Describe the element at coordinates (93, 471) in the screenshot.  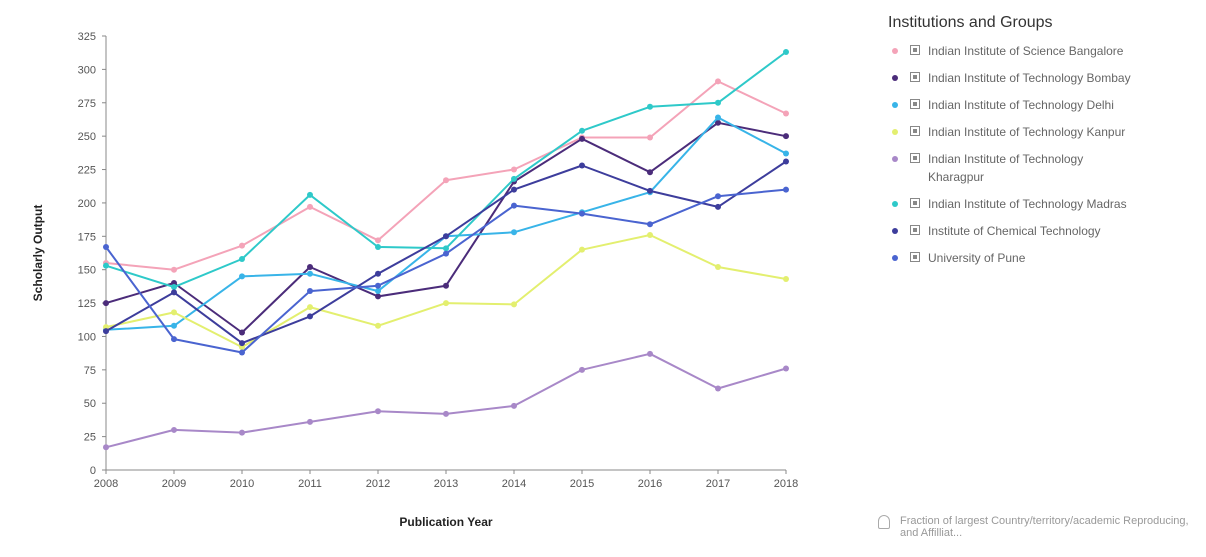
I see `y-tick-label: 0` at that location.